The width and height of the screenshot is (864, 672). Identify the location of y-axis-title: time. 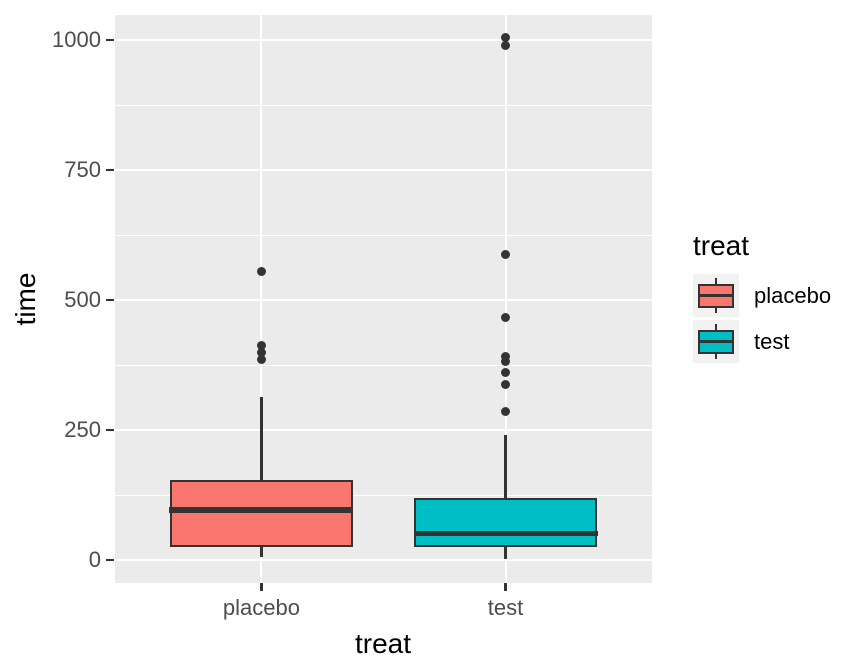
(25, 299).